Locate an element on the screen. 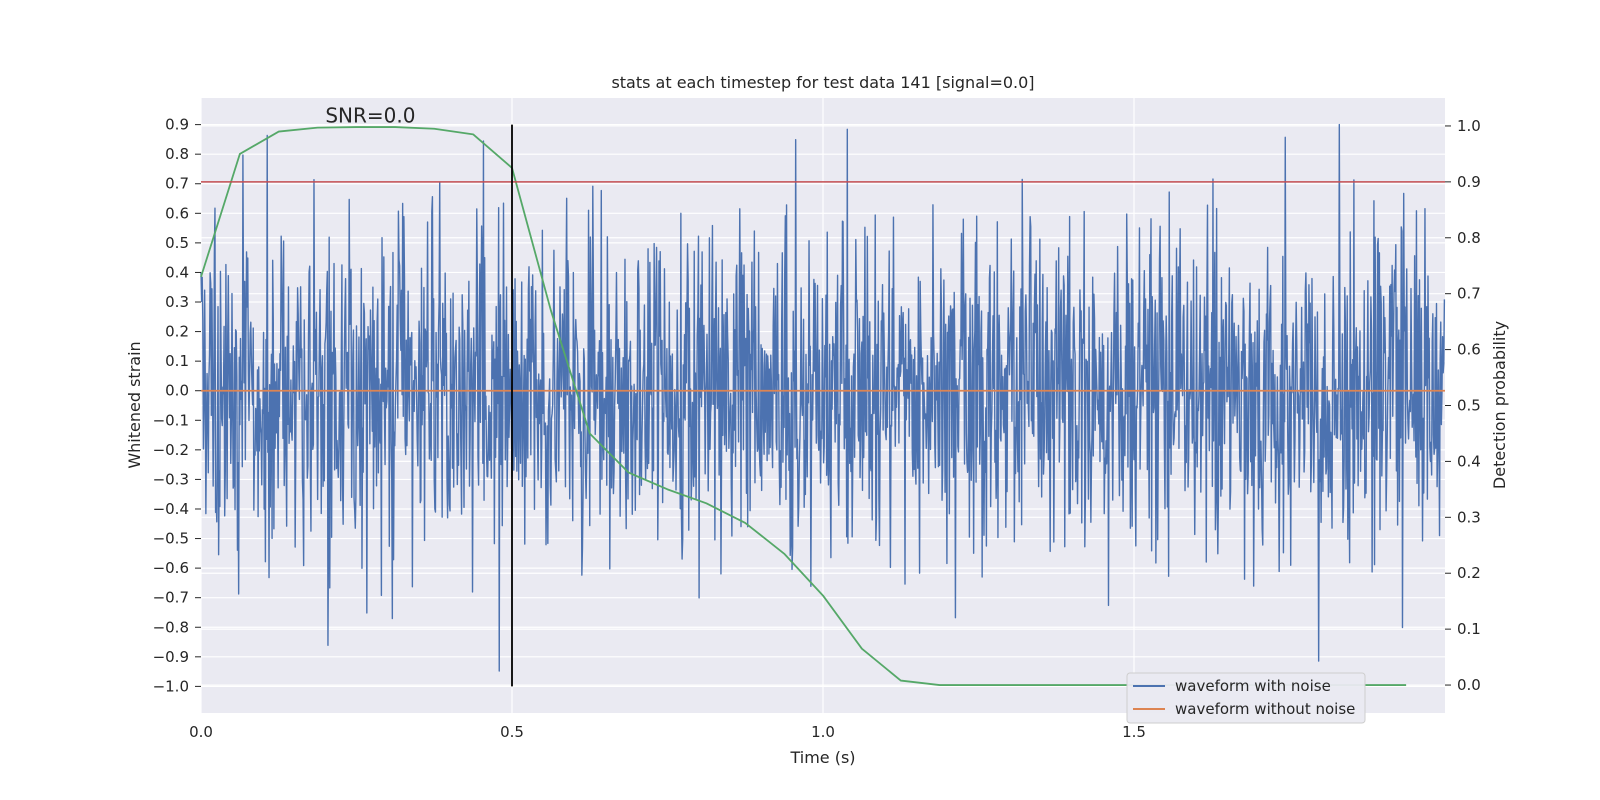  y2-tick-label: 0.5 is located at coordinates (1469, 406).